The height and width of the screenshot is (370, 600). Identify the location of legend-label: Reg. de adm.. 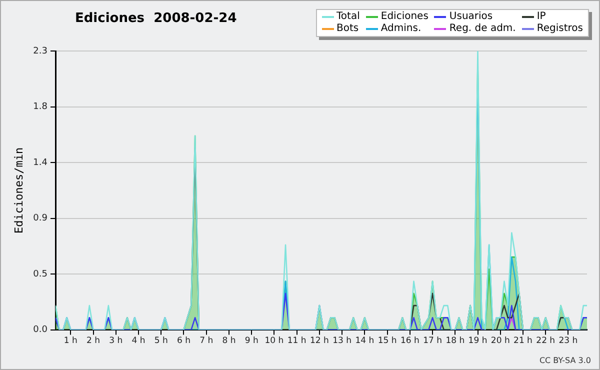
(482, 29).